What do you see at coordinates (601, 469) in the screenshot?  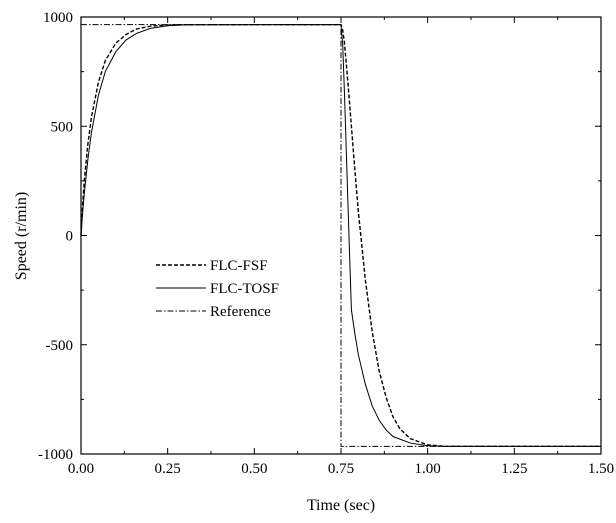 I see `x-tick-label: 1.50` at bounding box center [601, 469].